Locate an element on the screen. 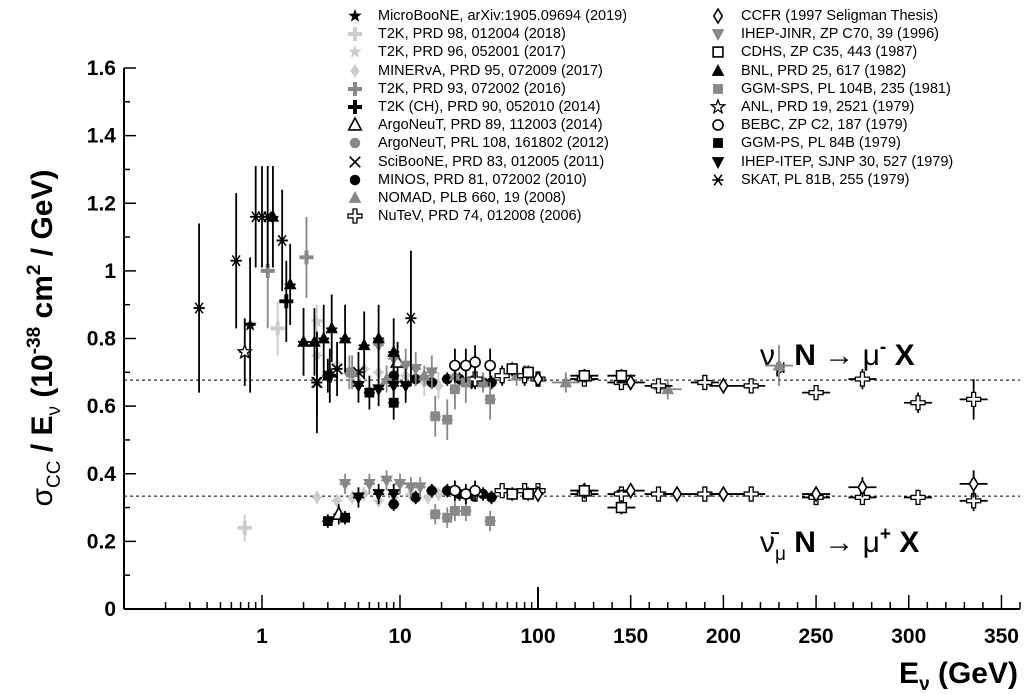 Image resolution: width=1029 pixels, height=694 pixels. legend-label: CDHS, ZP C35, 443 (1987) is located at coordinates (829, 52).